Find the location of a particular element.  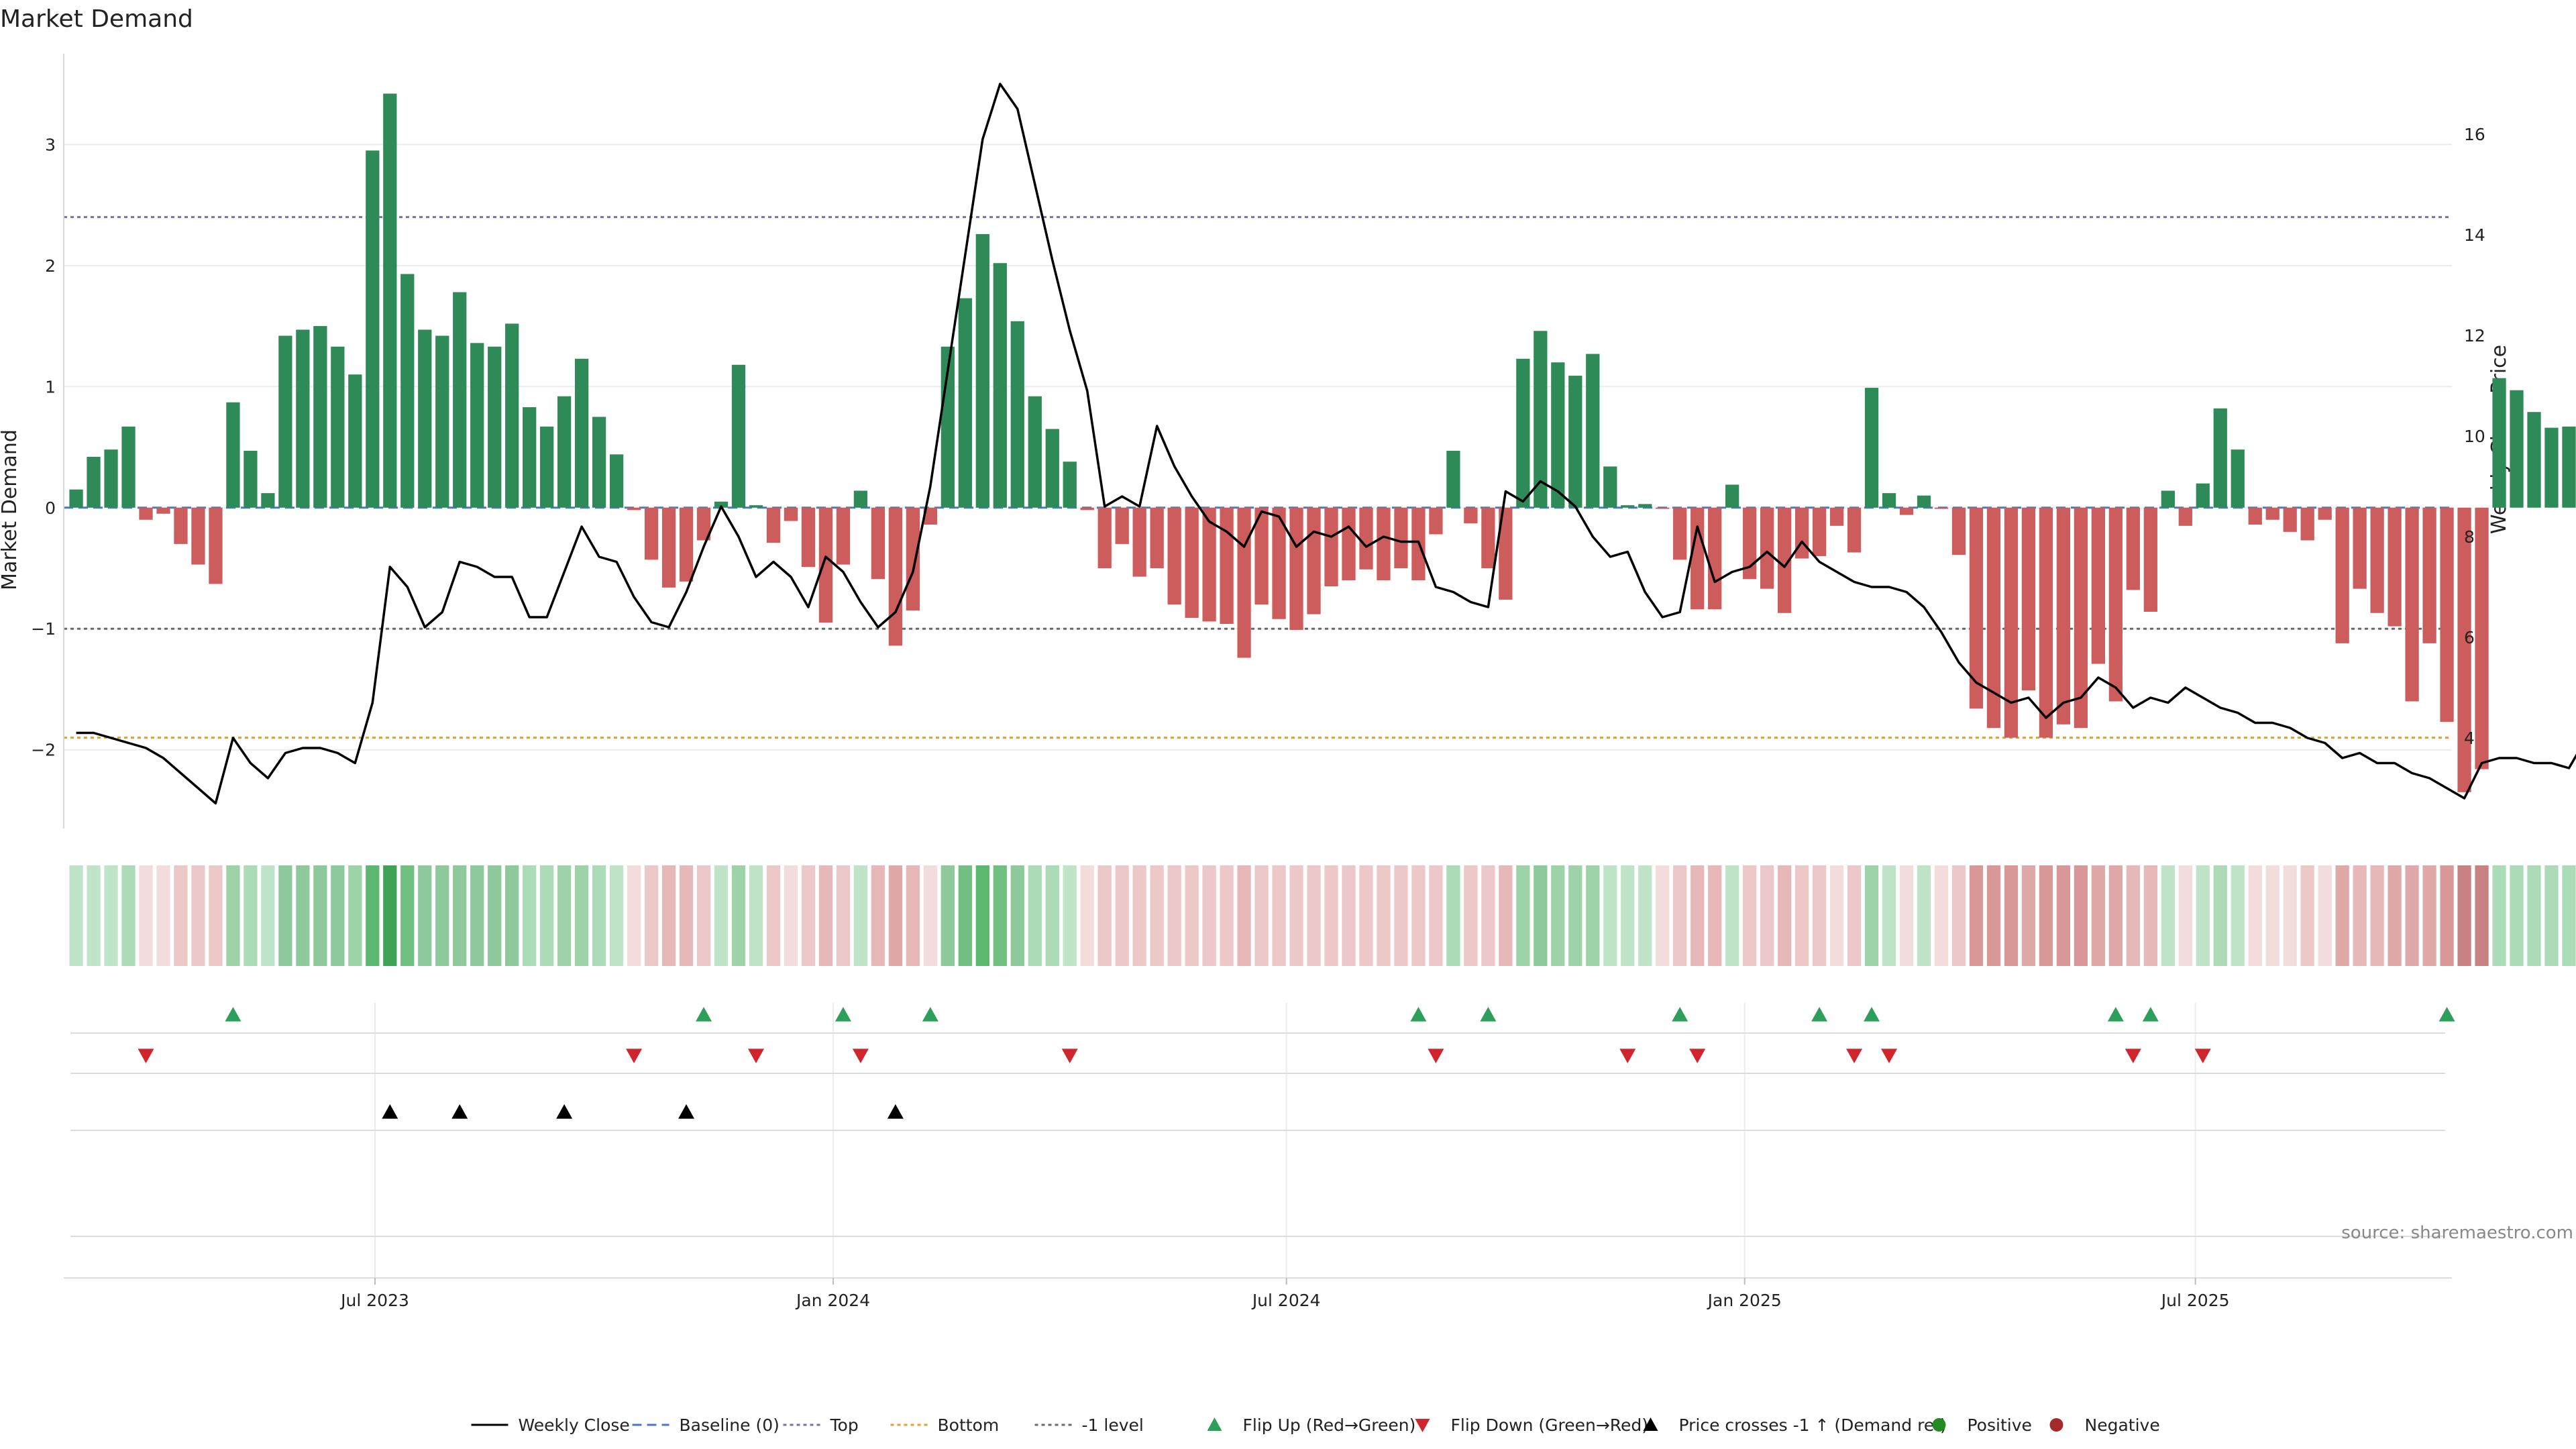

y-tick-label: 0 is located at coordinates (50, 508).